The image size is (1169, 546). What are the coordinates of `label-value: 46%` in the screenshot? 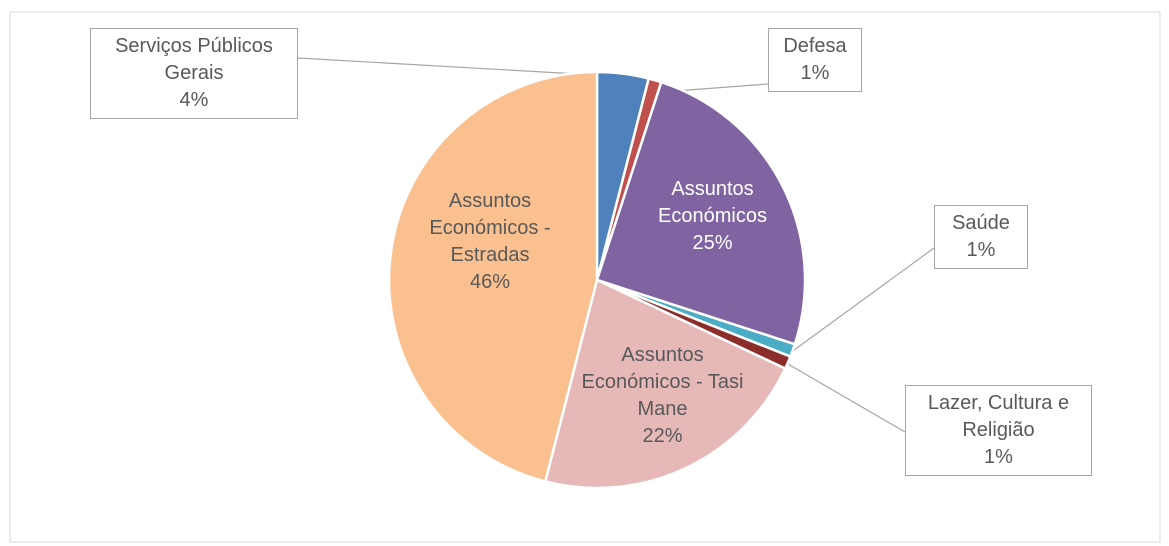 It's located at (490, 282).